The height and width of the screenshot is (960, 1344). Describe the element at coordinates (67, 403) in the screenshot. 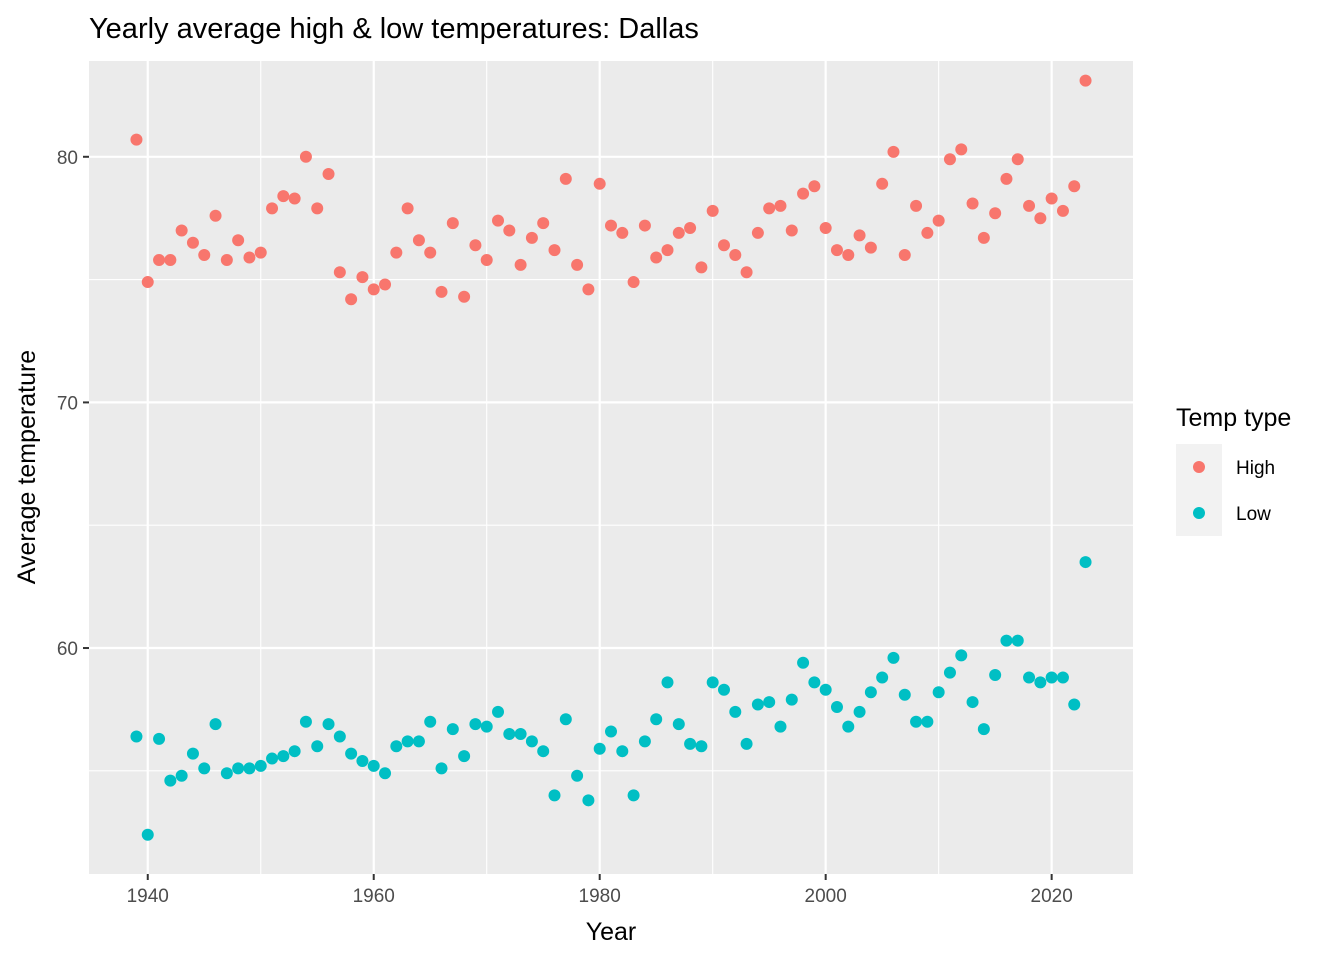

I see `y-tick-label: 70` at that location.